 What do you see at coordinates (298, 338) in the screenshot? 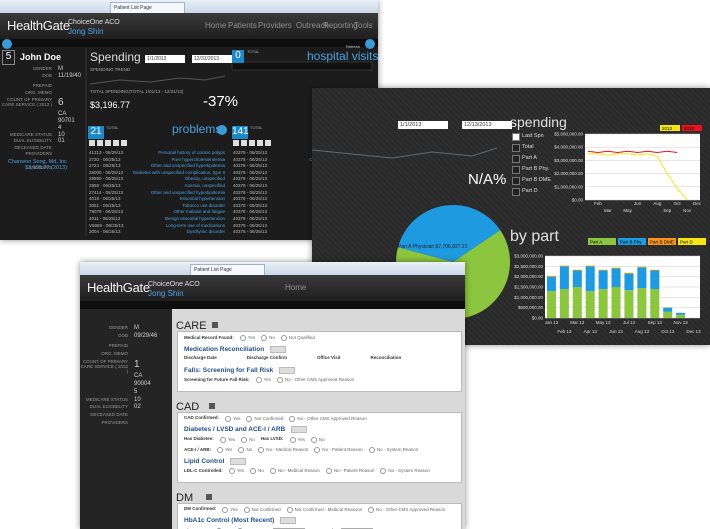
I see `radio-option: Not Qualified` at bounding box center [298, 338].